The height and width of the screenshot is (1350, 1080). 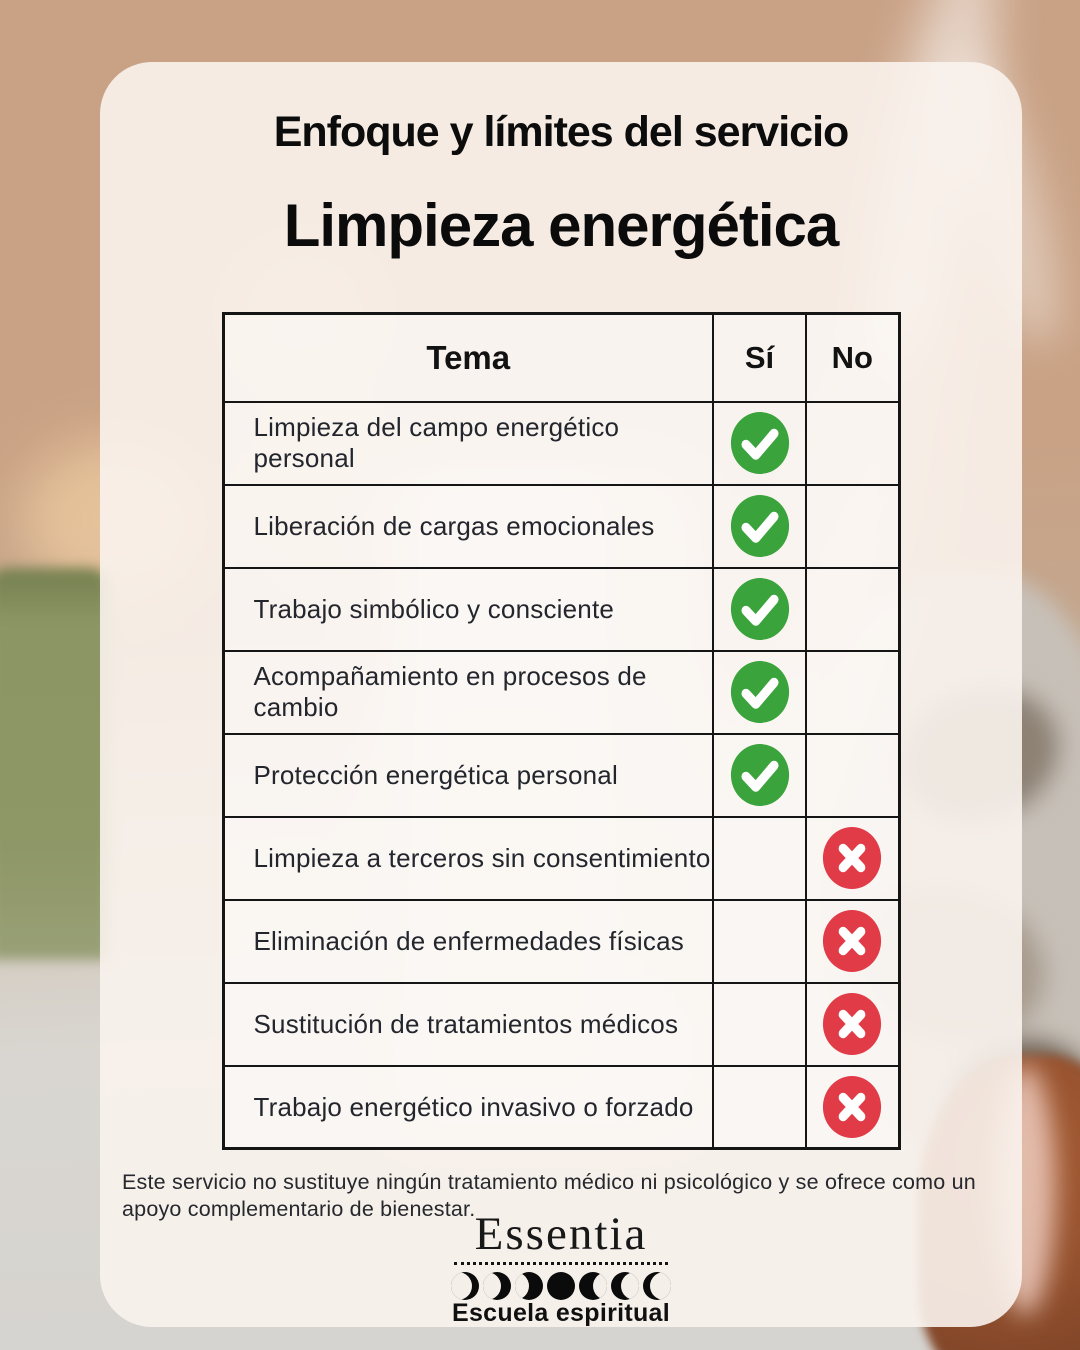 What do you see at coordinates (55, 764) in the screenshot?
I see `green-candle-image` at bounding box center [55, 764].